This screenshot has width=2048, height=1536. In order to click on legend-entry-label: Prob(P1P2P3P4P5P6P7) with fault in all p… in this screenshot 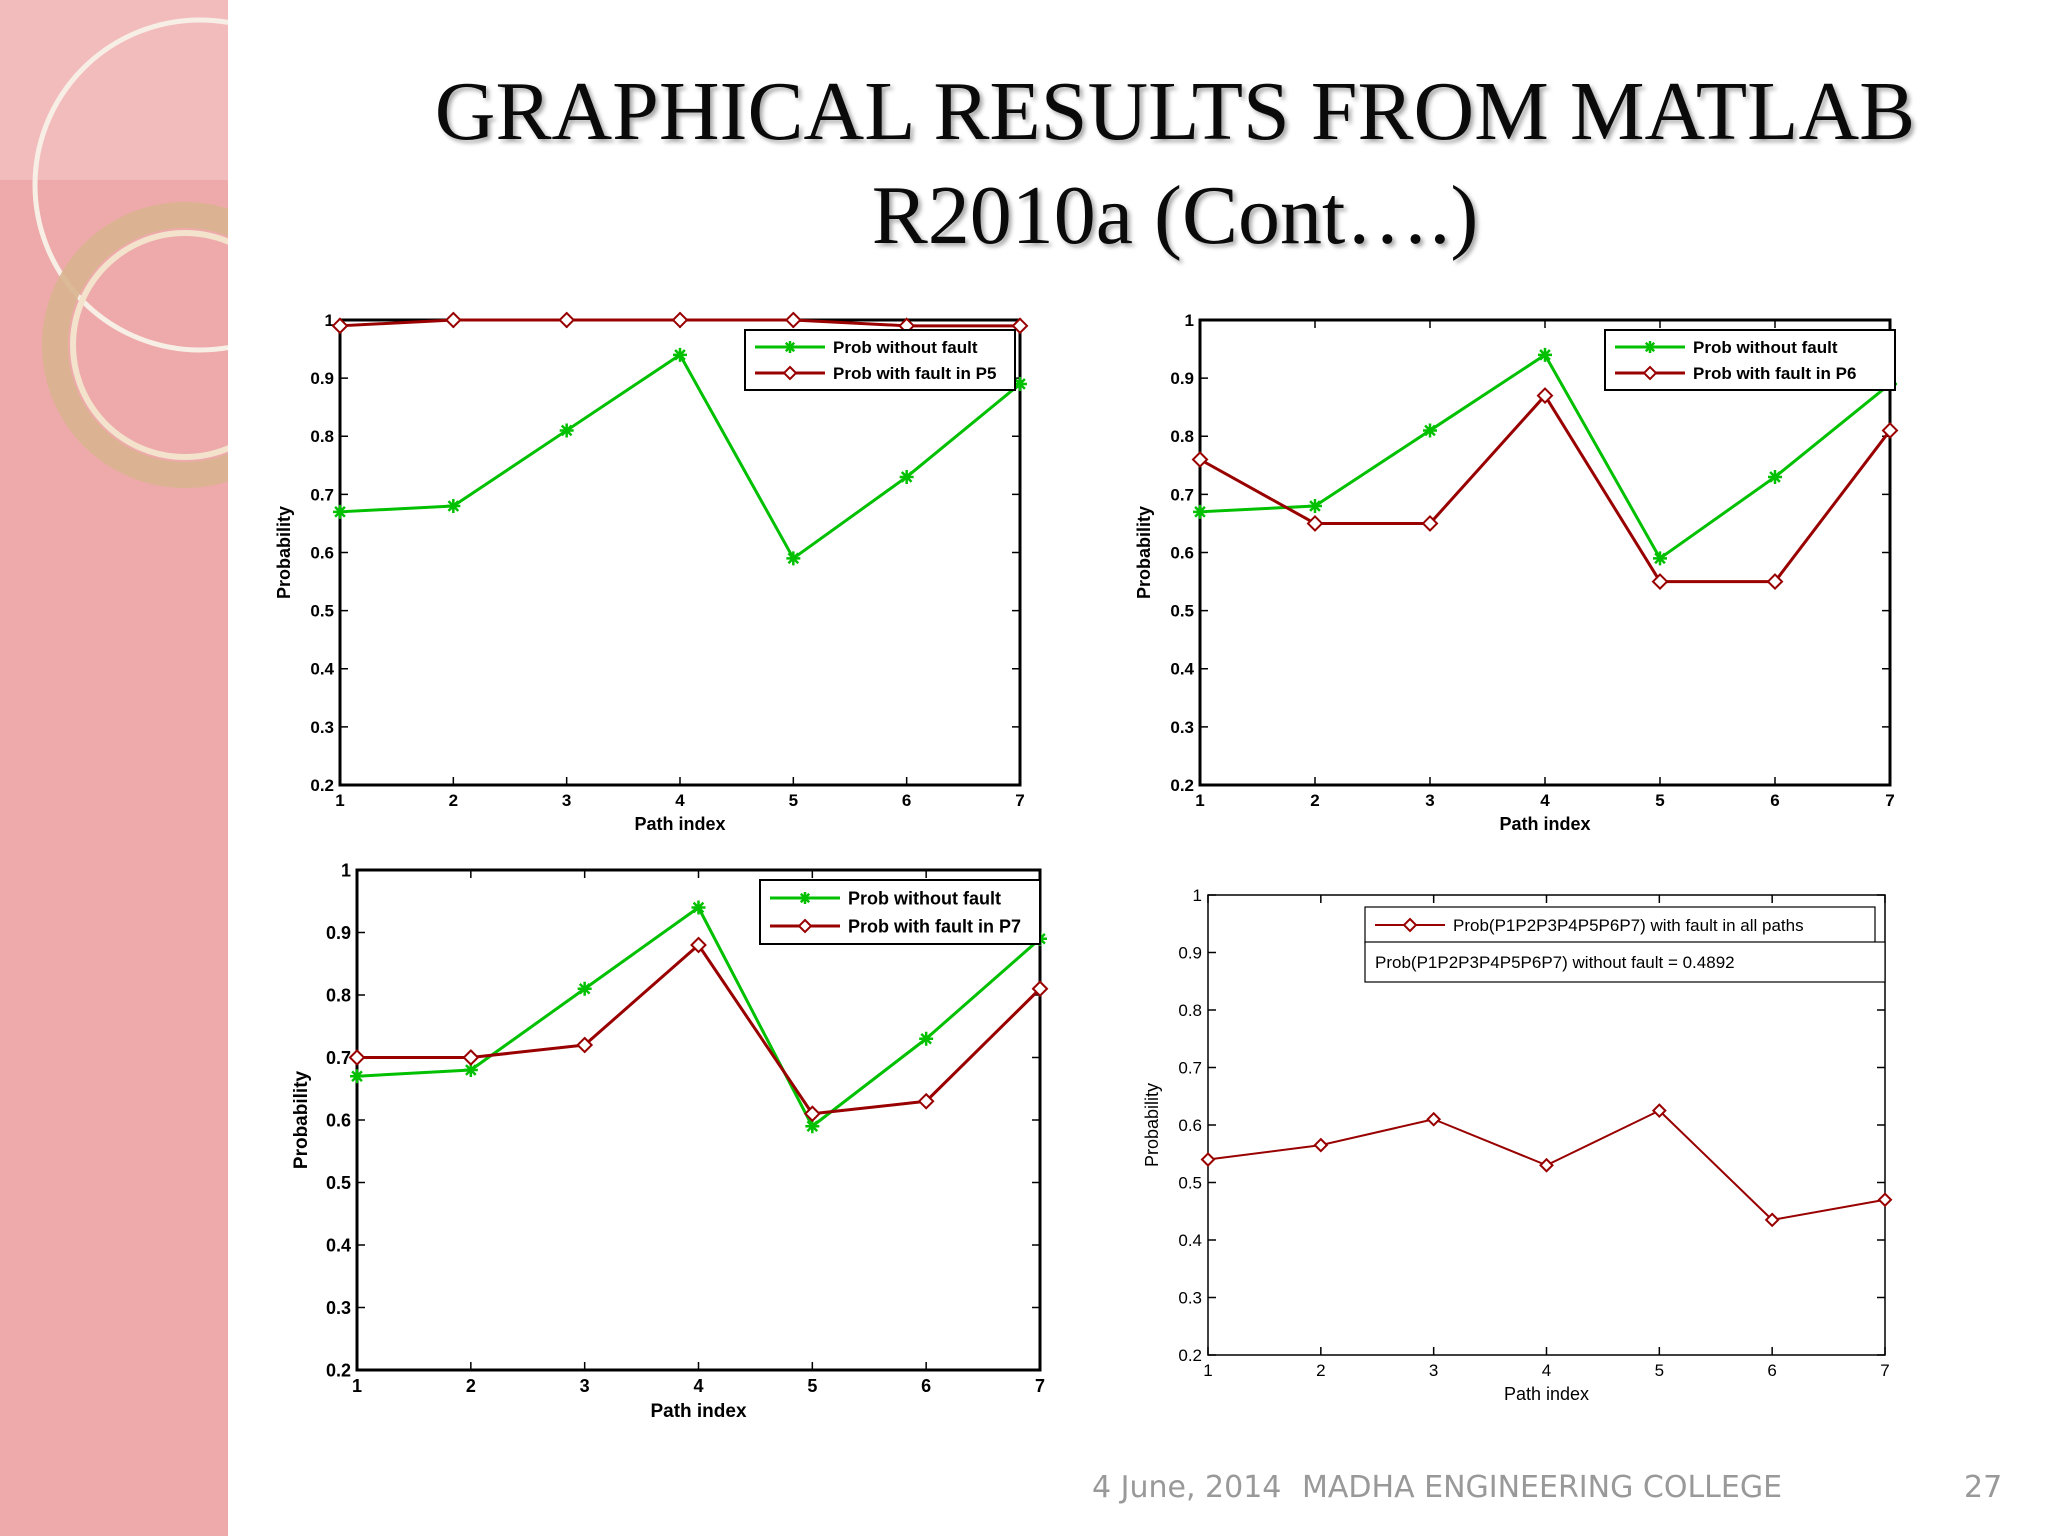, I will do `click(1628, 925)`.